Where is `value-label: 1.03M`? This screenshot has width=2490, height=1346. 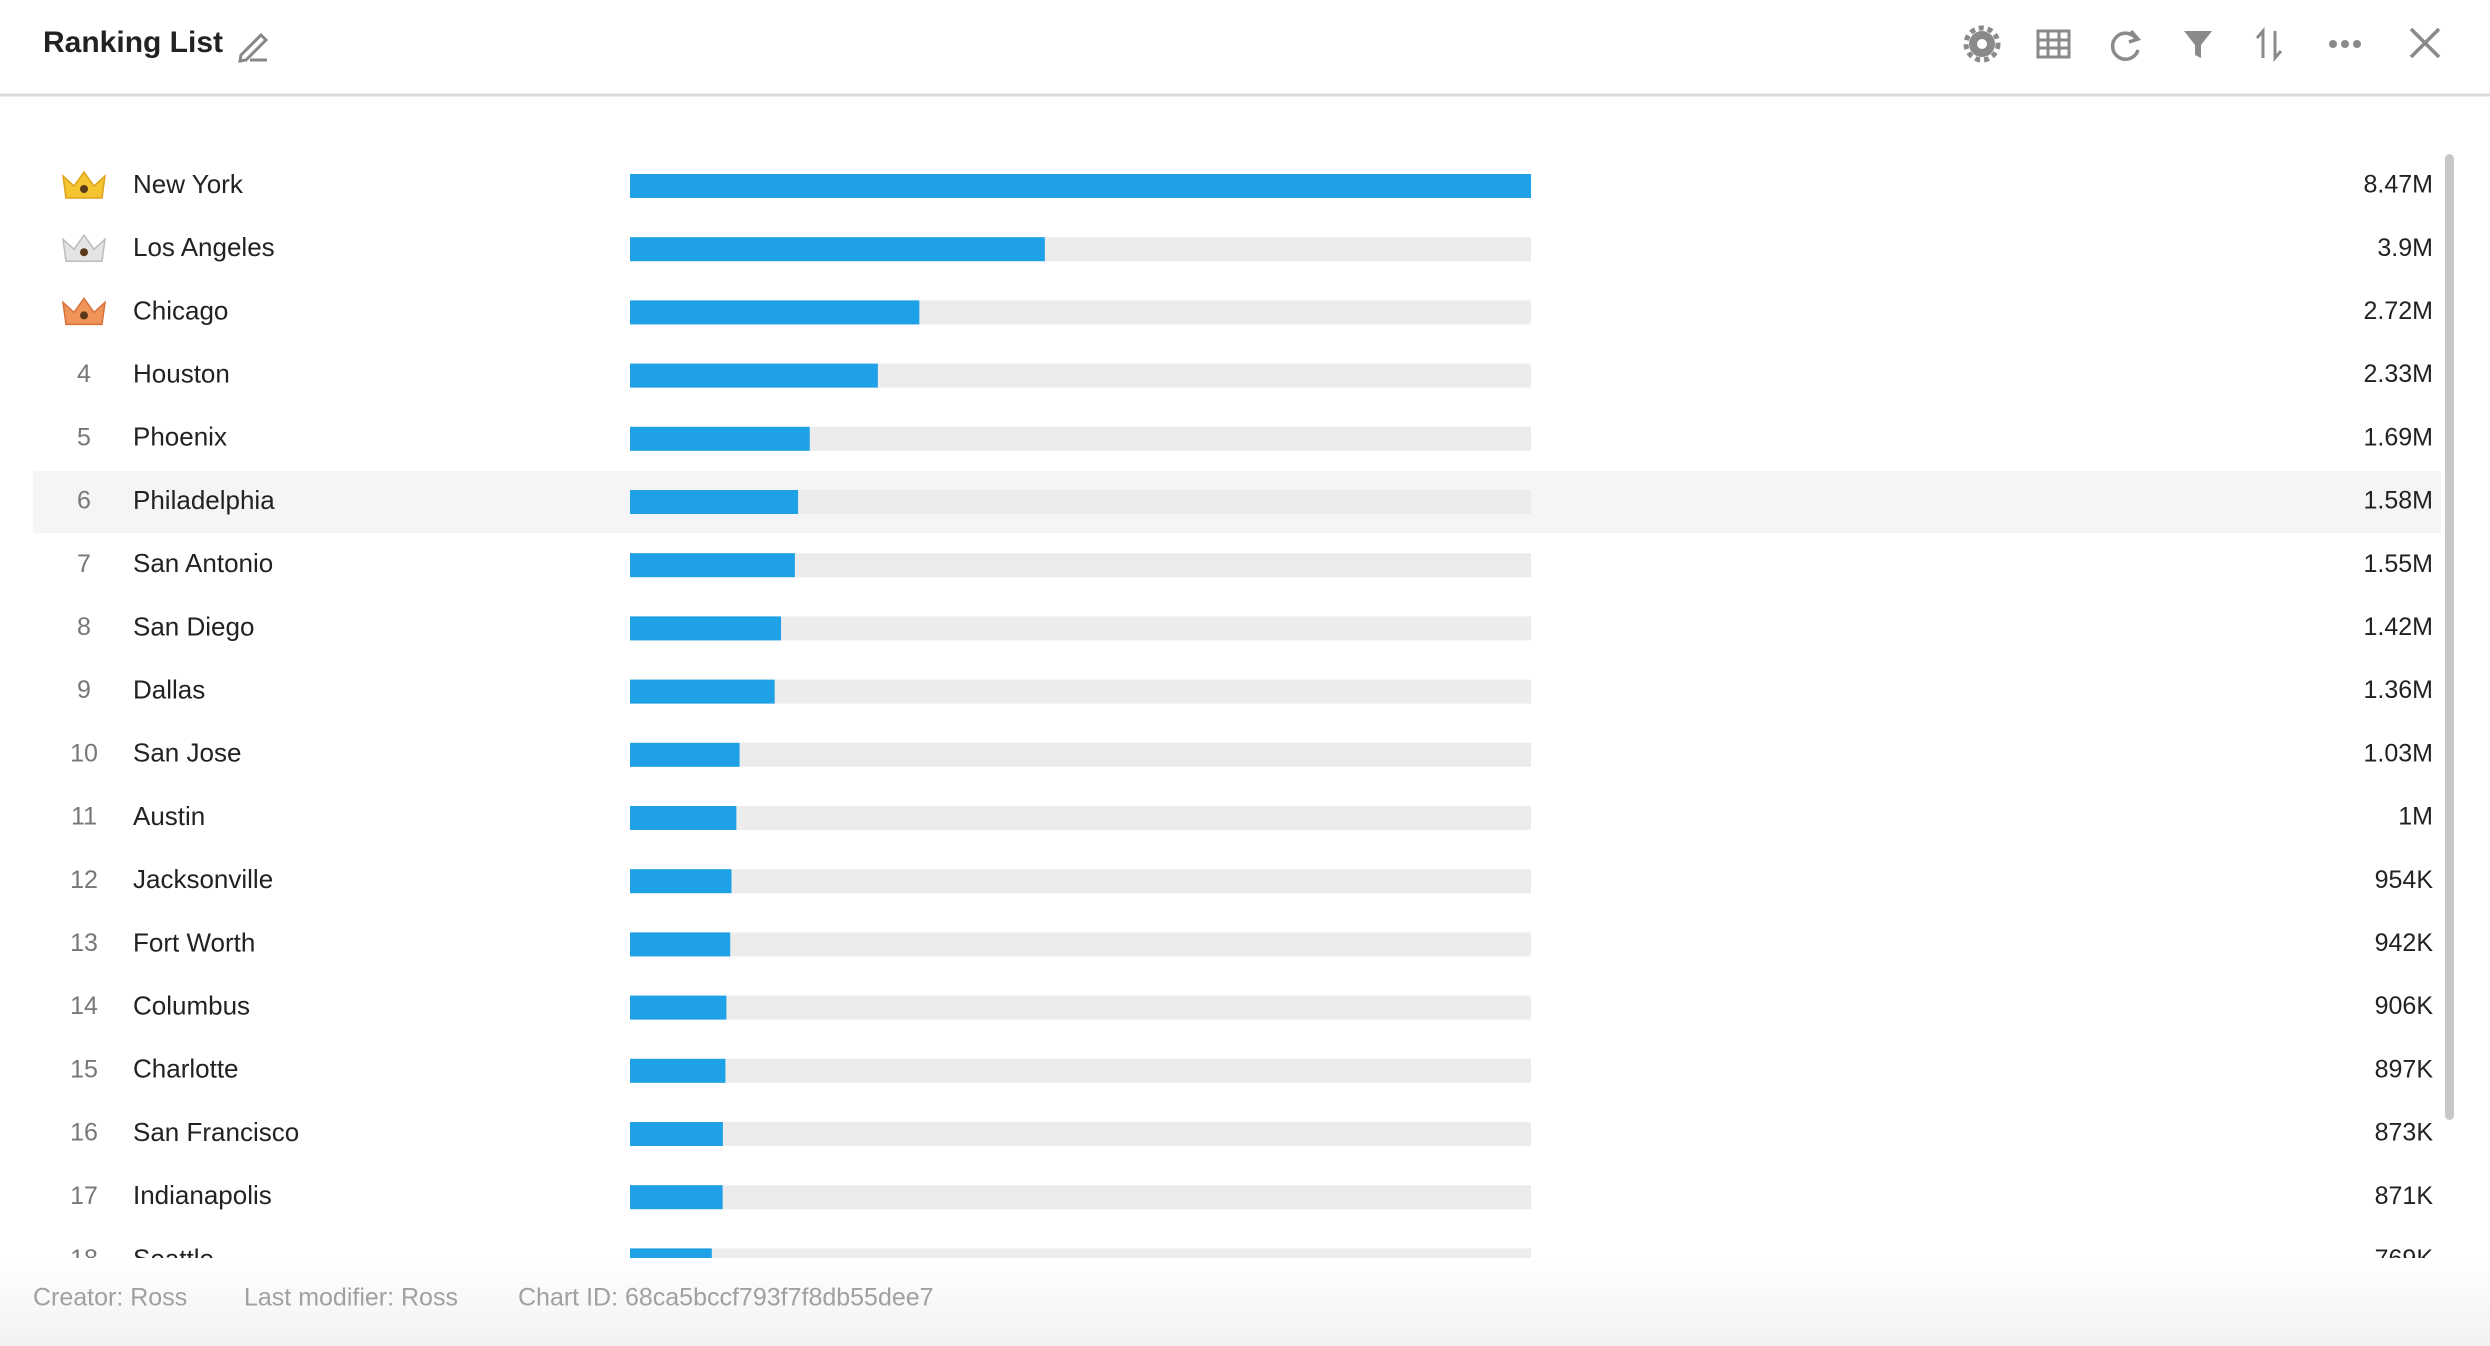
value-label: 1.03M is located at coordinates (2398, 753).